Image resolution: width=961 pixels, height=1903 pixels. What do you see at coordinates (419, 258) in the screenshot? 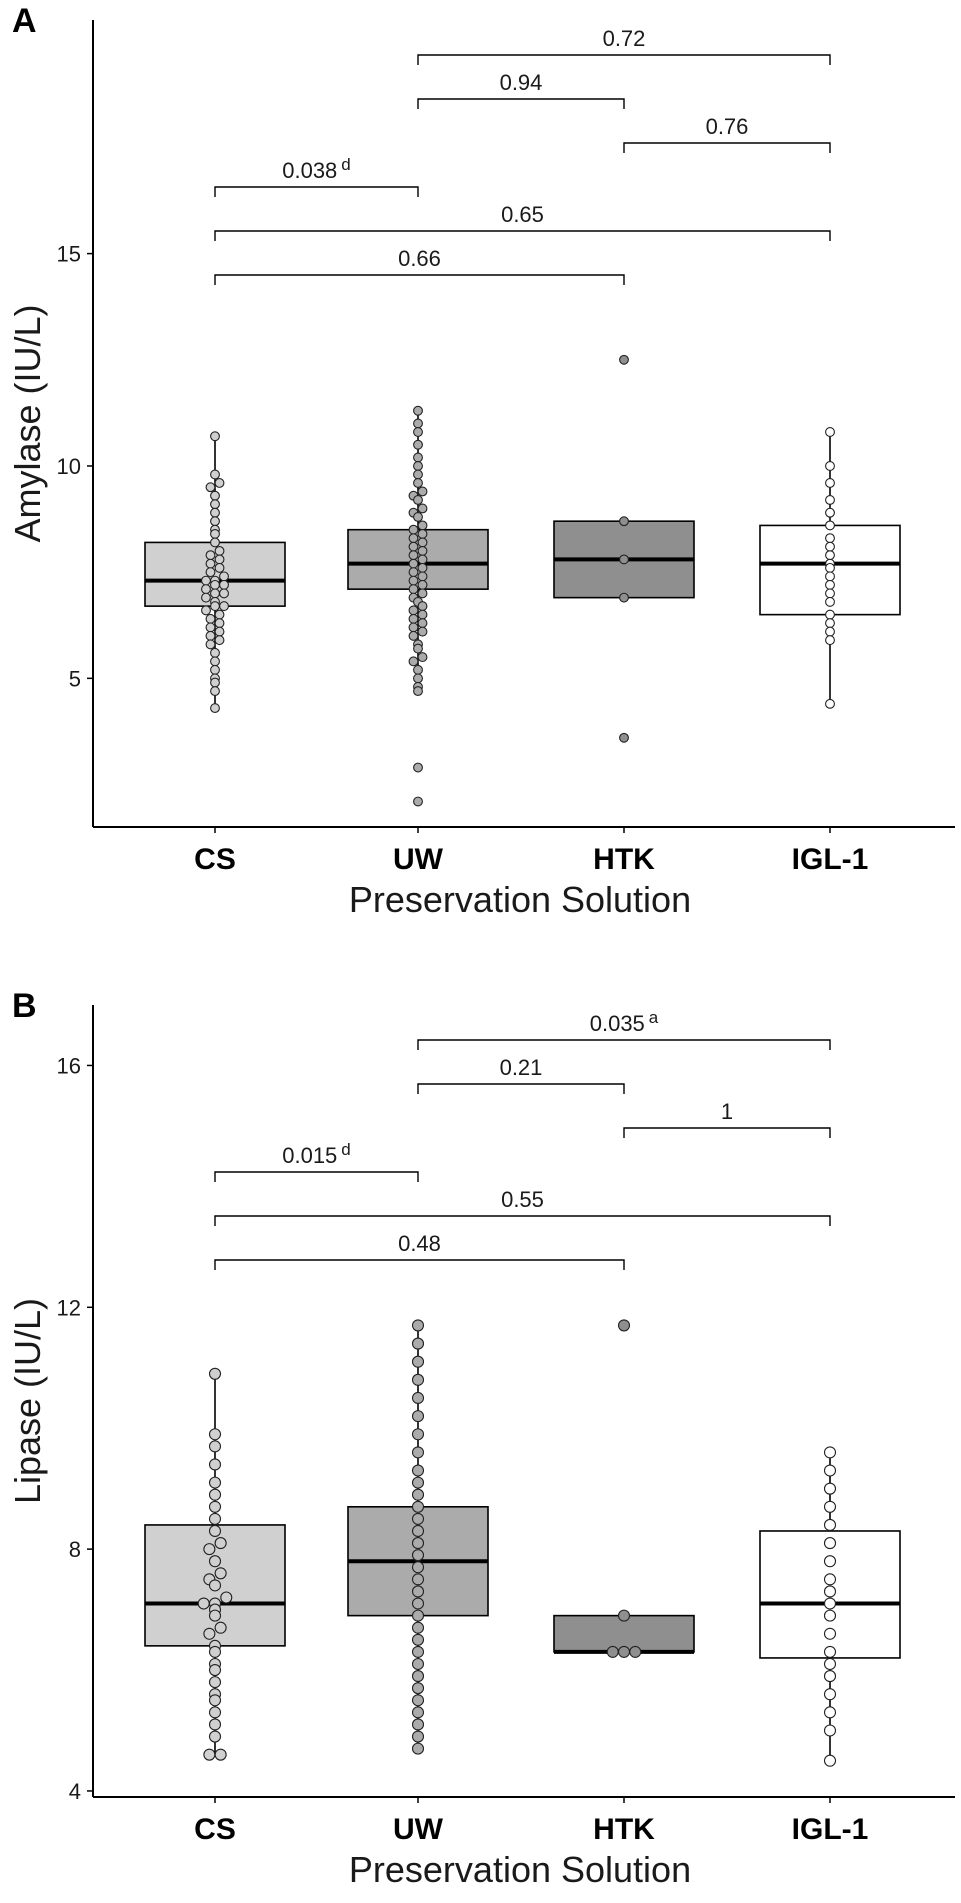
I see `p-value-label: 0.66` at bounding box center [419, 258].